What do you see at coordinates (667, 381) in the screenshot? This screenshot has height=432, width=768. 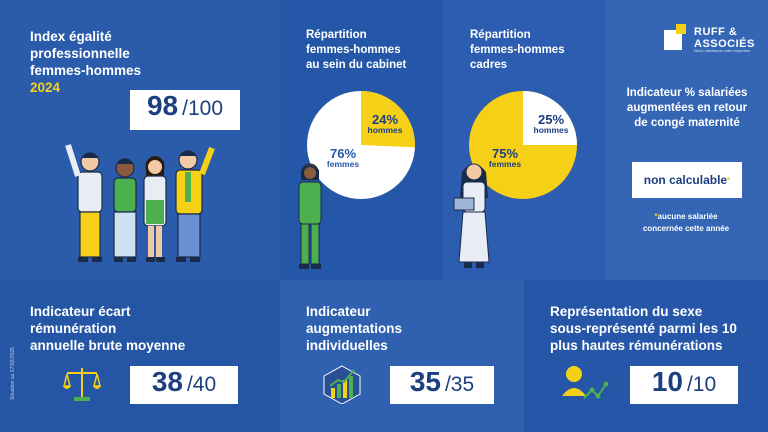 I see `representation-score: 10` at bounding box center [667, 381].